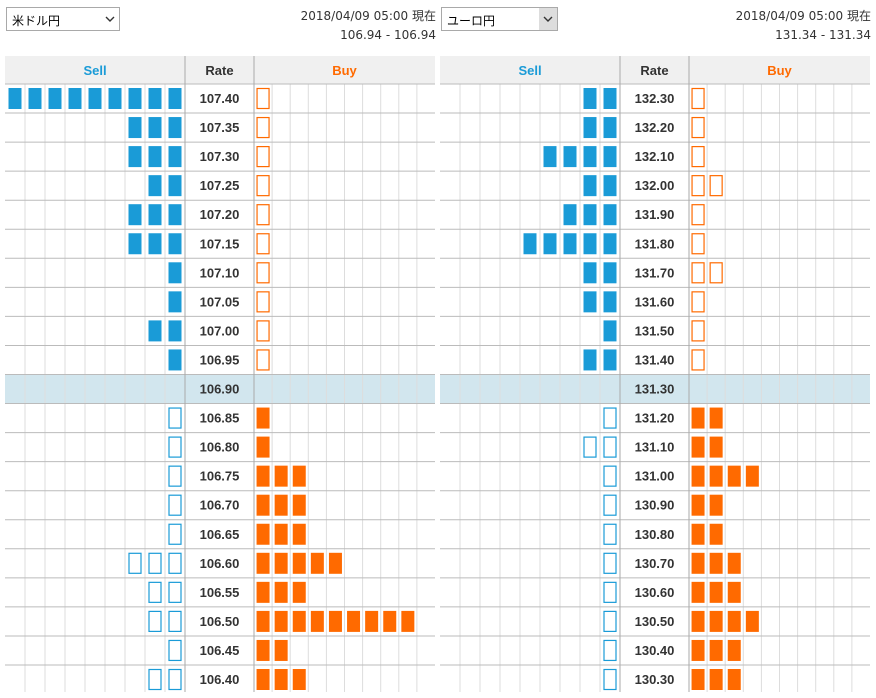 The image size is (876, 698). Describe the element at coordinates (388, 35) in the screenshot. I see `price-range-usdjpy: 106.94 - 106.94` at that location.